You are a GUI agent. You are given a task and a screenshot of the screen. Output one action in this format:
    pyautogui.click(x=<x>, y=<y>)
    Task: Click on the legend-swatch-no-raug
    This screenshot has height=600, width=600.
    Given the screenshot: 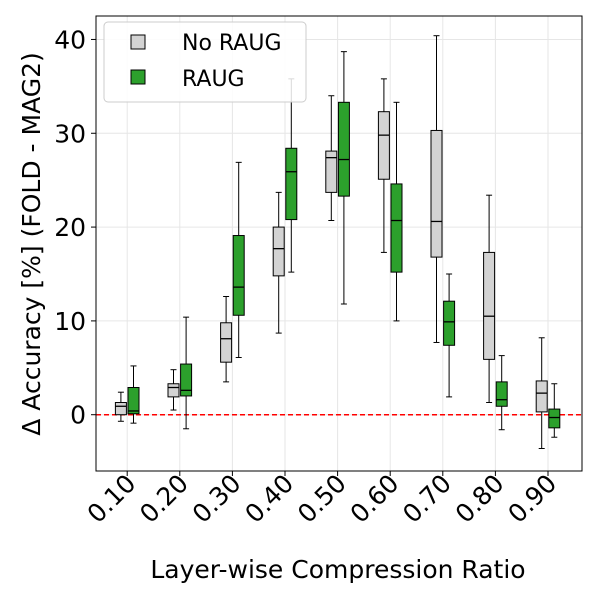 What is the action you would take?
    pyautogui.click(x=138, y=42)
    